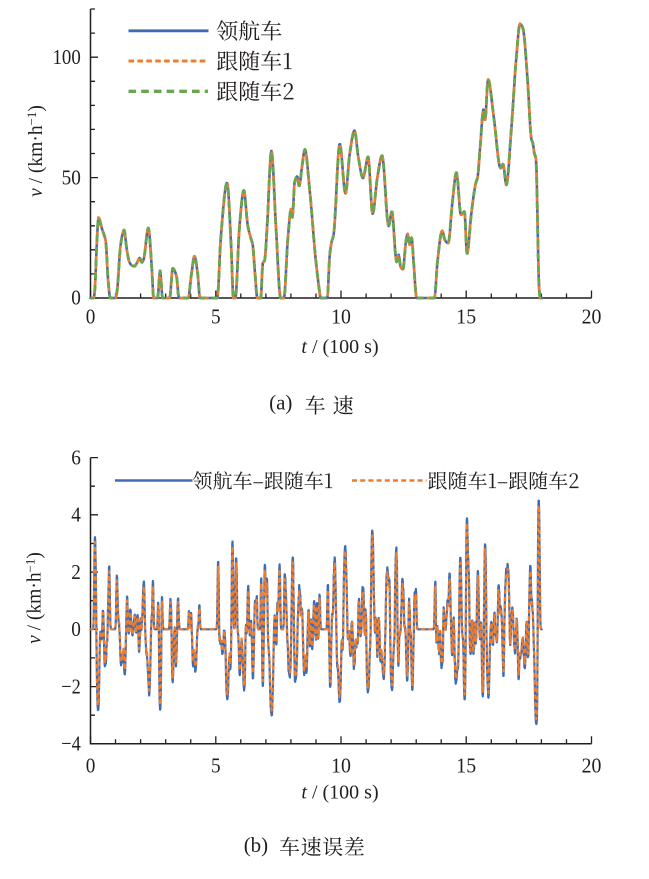 The image size is (649, 879). I want to click on svg-text: 50, so click(71, 177).